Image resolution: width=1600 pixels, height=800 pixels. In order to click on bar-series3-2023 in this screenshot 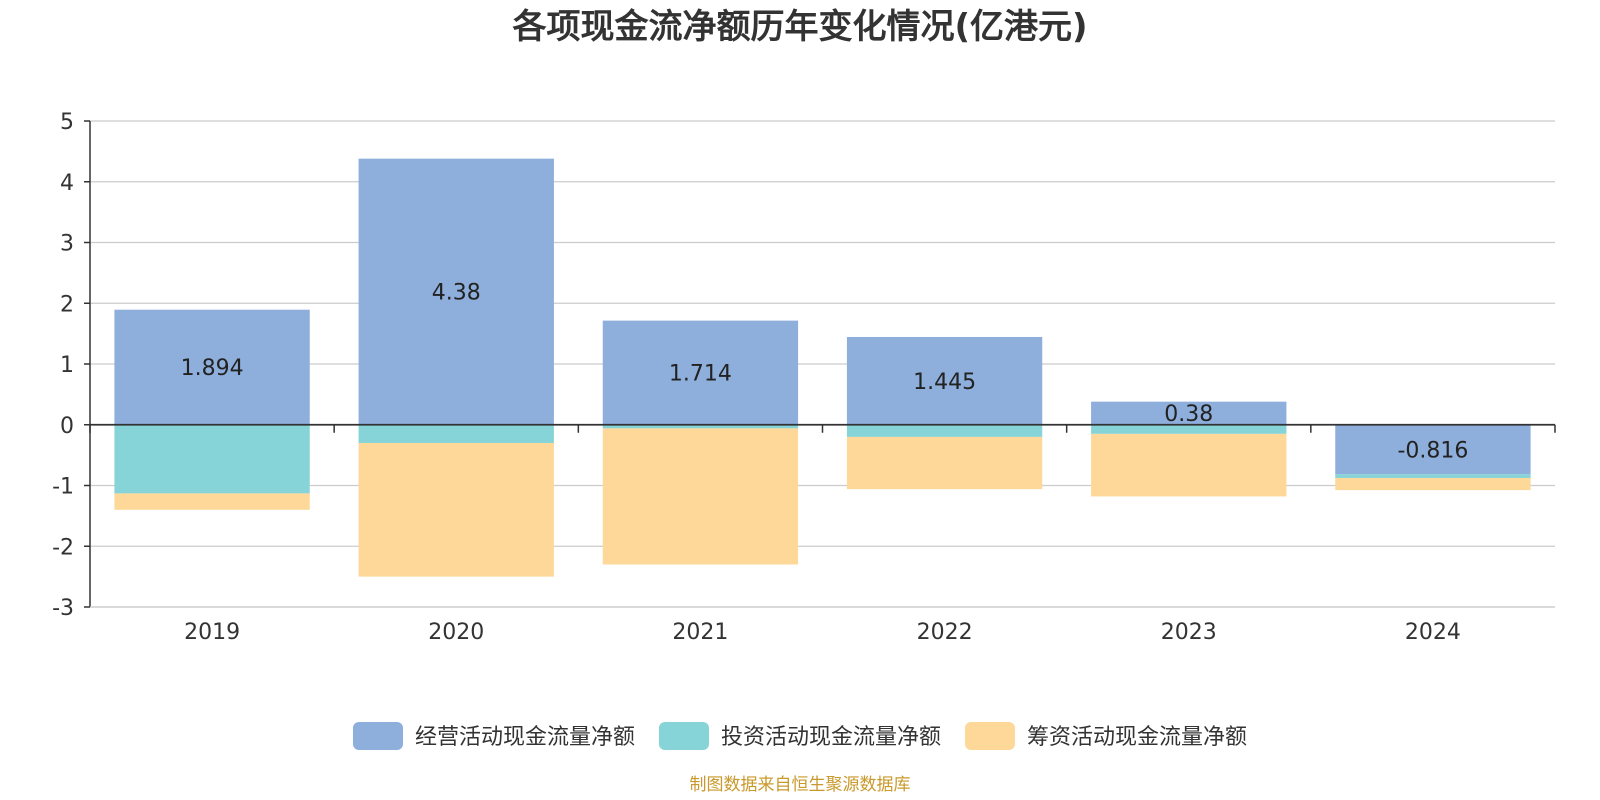, I will do `click(1189, 465)`.